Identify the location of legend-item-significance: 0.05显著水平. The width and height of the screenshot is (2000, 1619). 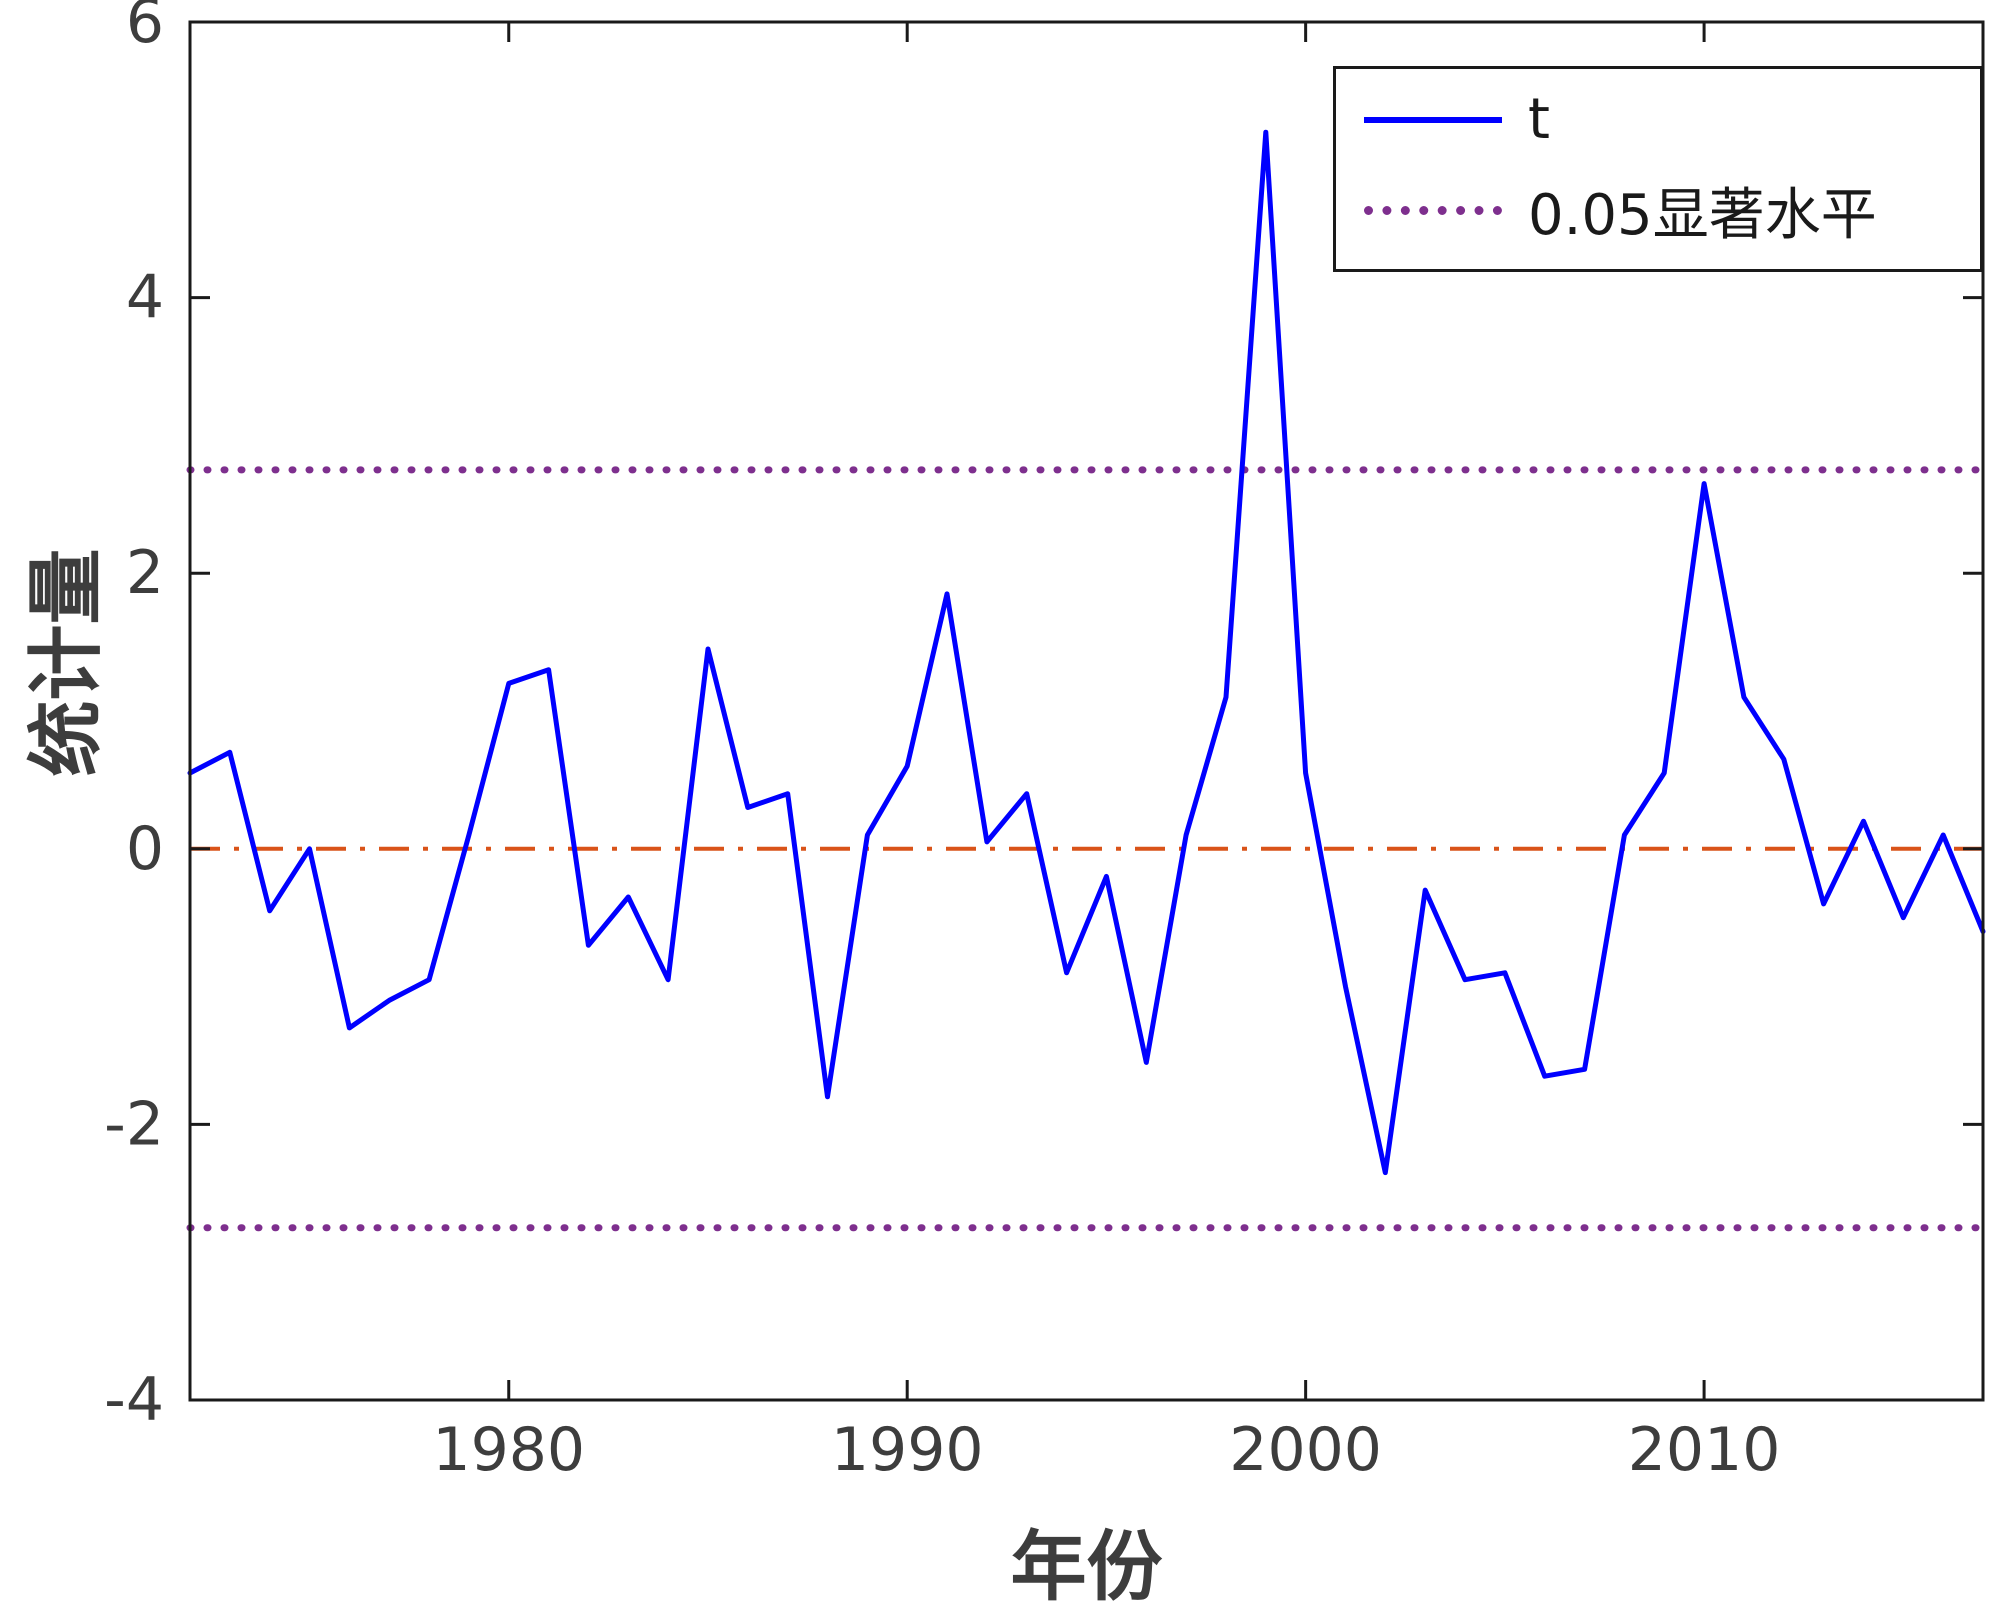
(1672, 210).